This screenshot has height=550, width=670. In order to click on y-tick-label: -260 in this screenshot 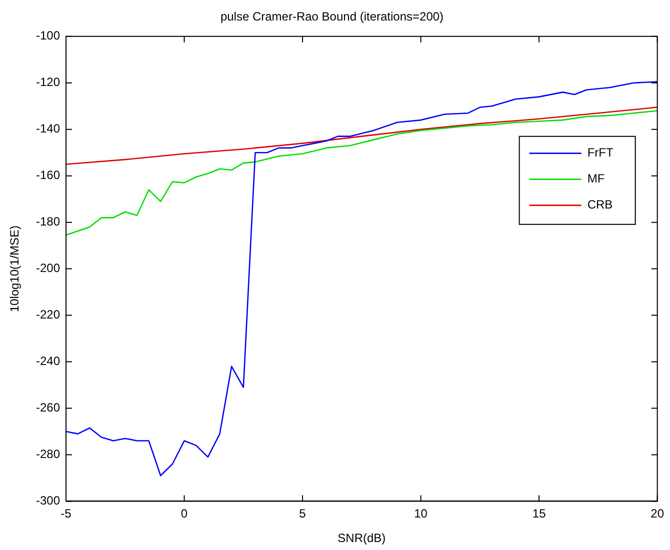, I will do `click(48, 407)`.